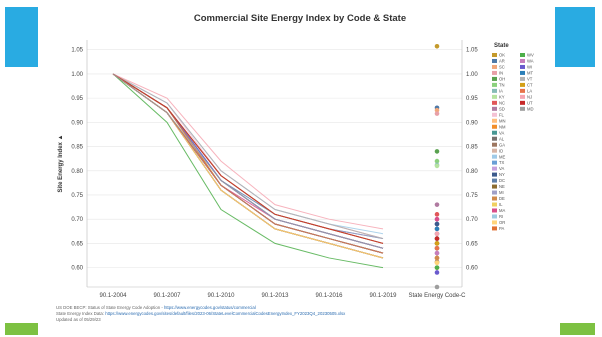 The width and height of the screenshot is (602, 337). What do you see at coordinates (81, 313) in the screenshot?
I see `source-line-2-text: State Energy Index Data:` at bounding box center [81, 313].